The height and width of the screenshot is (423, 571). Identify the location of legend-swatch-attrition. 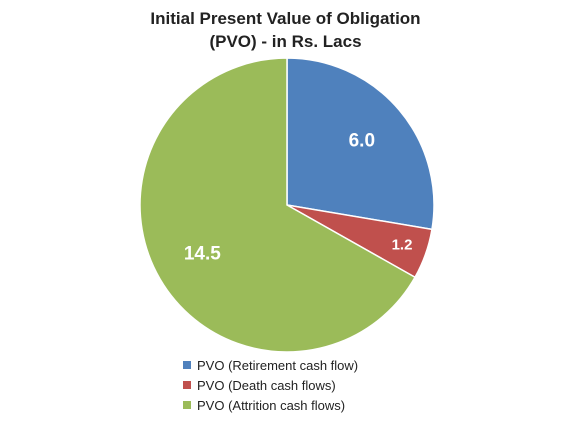
(187, 405).